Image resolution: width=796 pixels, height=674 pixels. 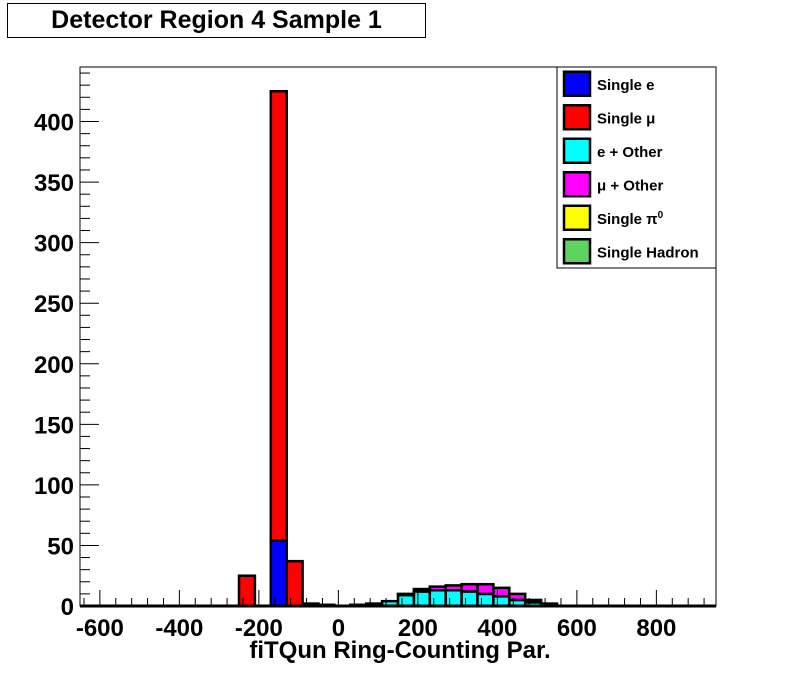 I want to click on bar-series3-bin14, so click(x=469, y=587).